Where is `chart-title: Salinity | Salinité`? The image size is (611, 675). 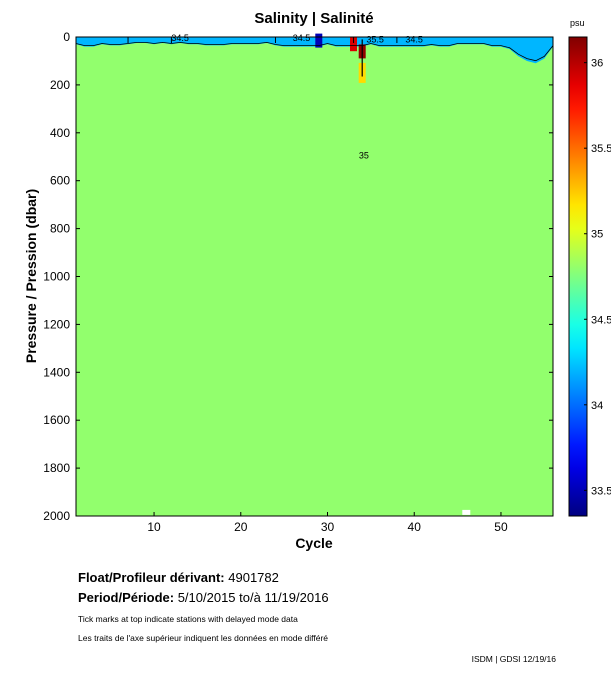 chart-title: Salinity | Salinité is located at coordinates (313, 18).